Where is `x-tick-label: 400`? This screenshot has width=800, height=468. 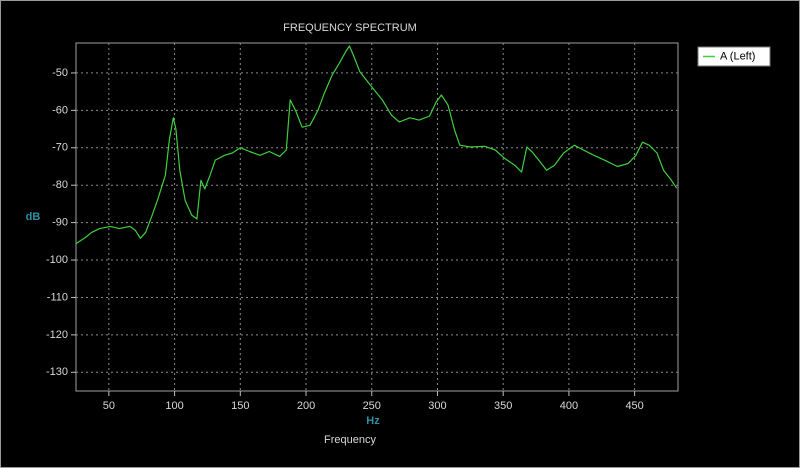 x-tick-label: 400 is located at coordinates (569, 406).